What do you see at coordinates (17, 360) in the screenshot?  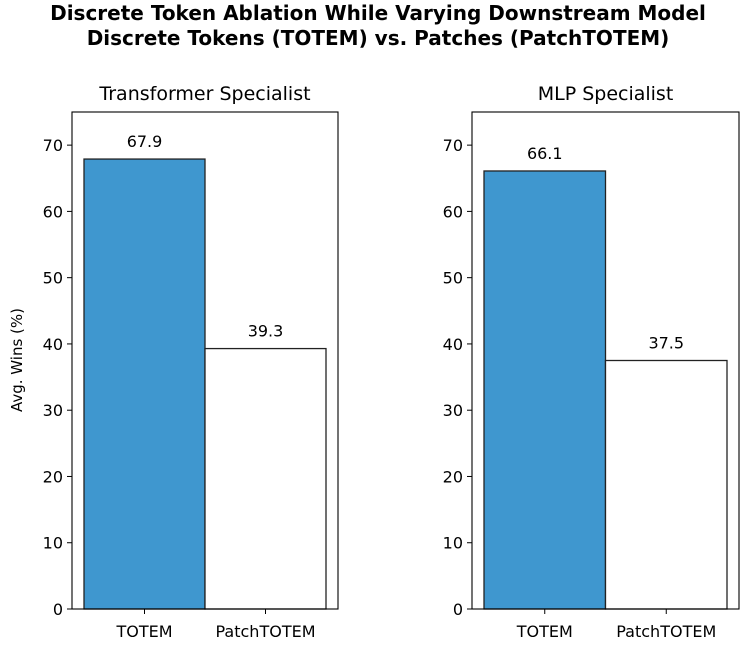 I see `y-axis-label: Avg. Wins (%)` at bounding box center [17, 360].